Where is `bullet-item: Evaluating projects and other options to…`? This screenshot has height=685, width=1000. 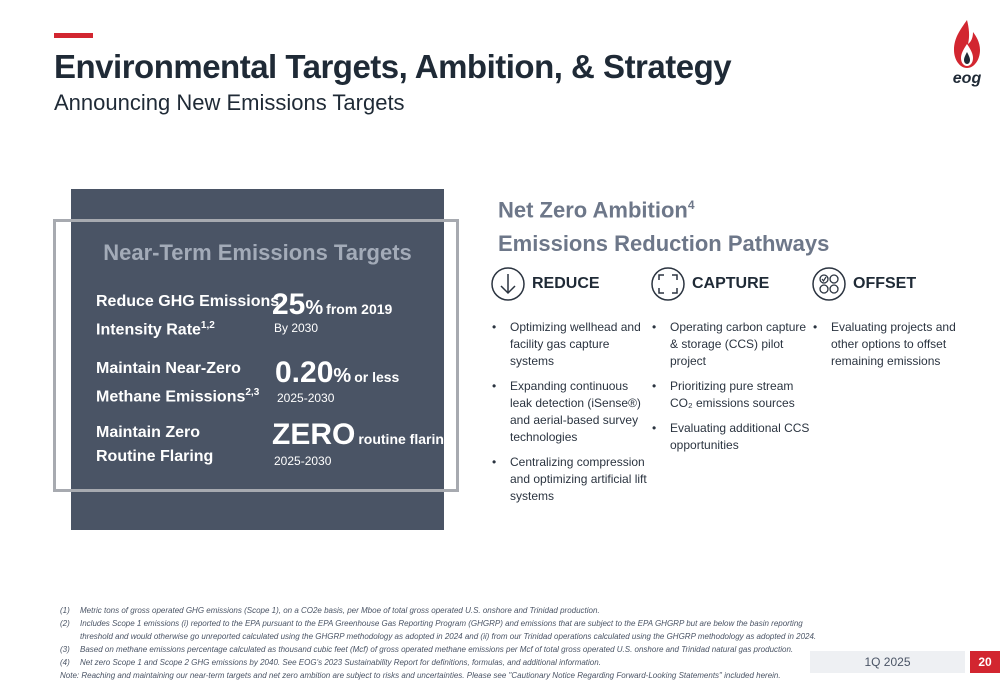 bullet-item: Evaluating projects and other options to… is located at coordinates (891, 344).